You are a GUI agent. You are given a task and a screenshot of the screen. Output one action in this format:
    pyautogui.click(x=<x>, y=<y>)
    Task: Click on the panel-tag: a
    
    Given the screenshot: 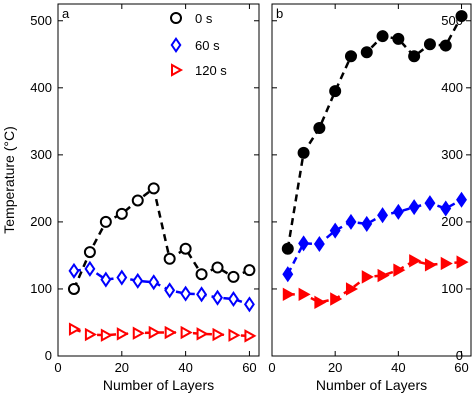 What is the action you would take?
    pyautogui.click(x=66, y=13)
    